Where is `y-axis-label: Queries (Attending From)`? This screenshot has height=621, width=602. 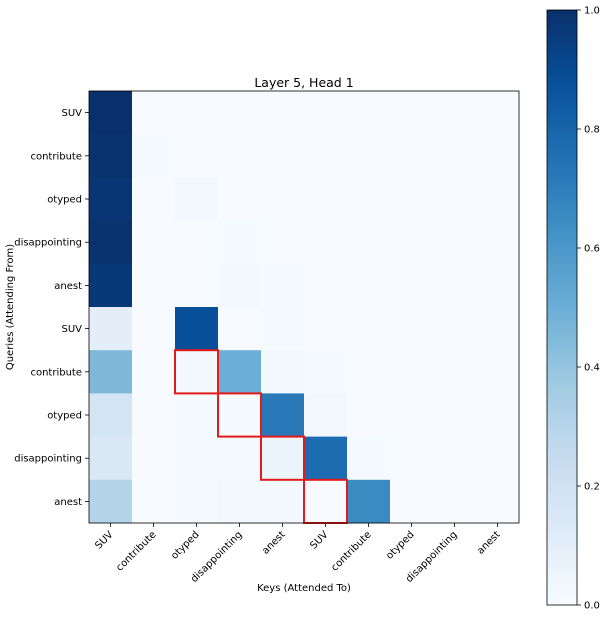 y-axis-label: Queries (Attending From) is located at coordinates (10, 307).